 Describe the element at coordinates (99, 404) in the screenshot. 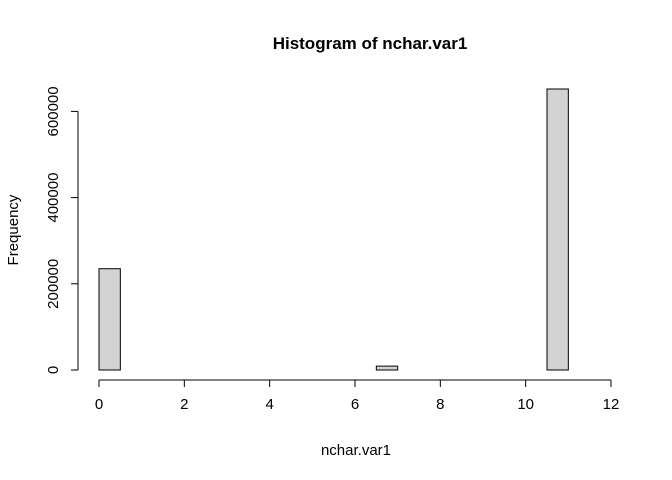

I see `x-tick-label: 0` at that location.